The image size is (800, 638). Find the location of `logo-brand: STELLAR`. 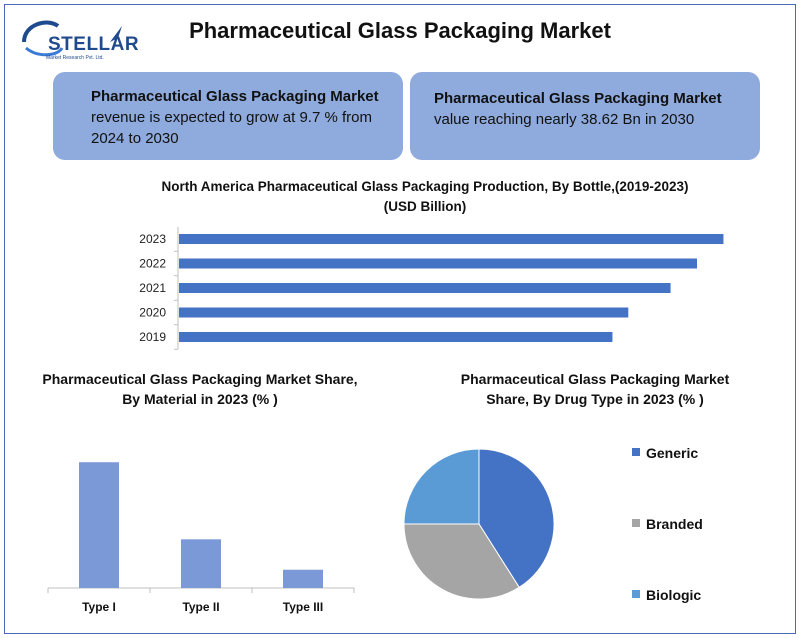

logo-brand: STELLAR is located at coordinates (94, 44).